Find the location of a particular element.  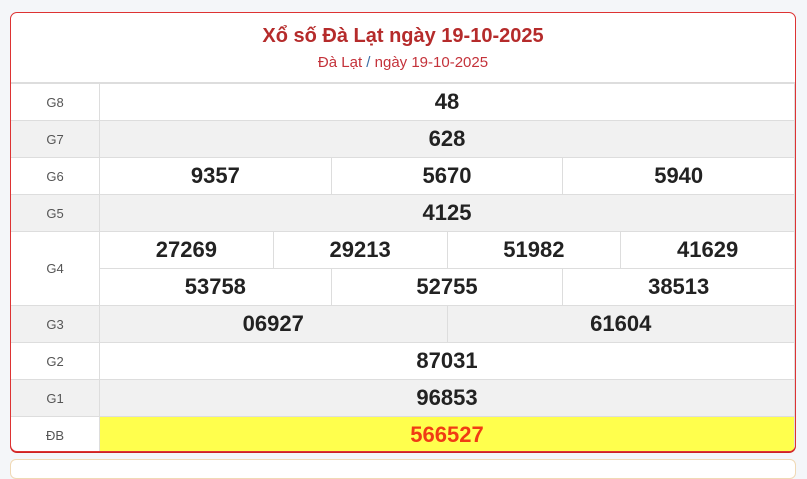

prize-numbers: 9357 5670 5940 is located at coordinates (447, 176).